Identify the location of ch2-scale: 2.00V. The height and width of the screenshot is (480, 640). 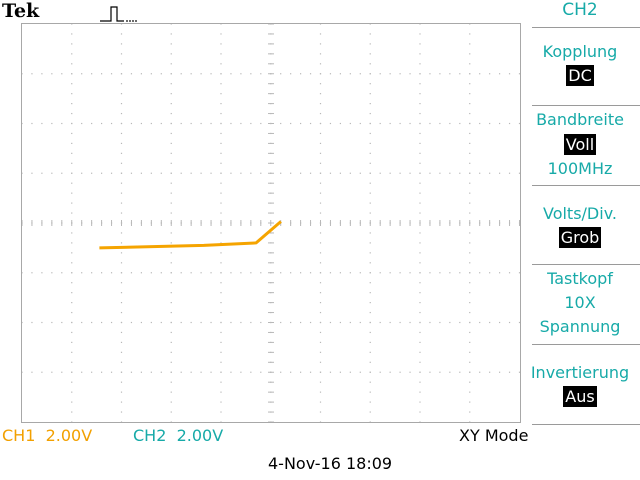
(200, 435).